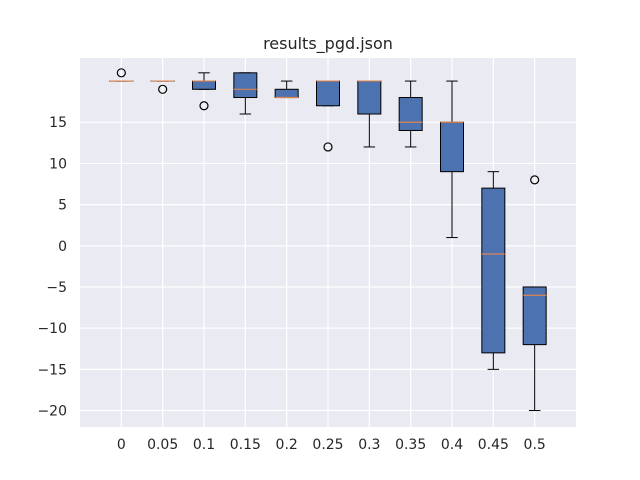 This screenshot has height=480, width=640. What do you see at coordinates (58, 164) in the screenshot?
I see `y-tick-label: 10` at bounding box center [58, 164].